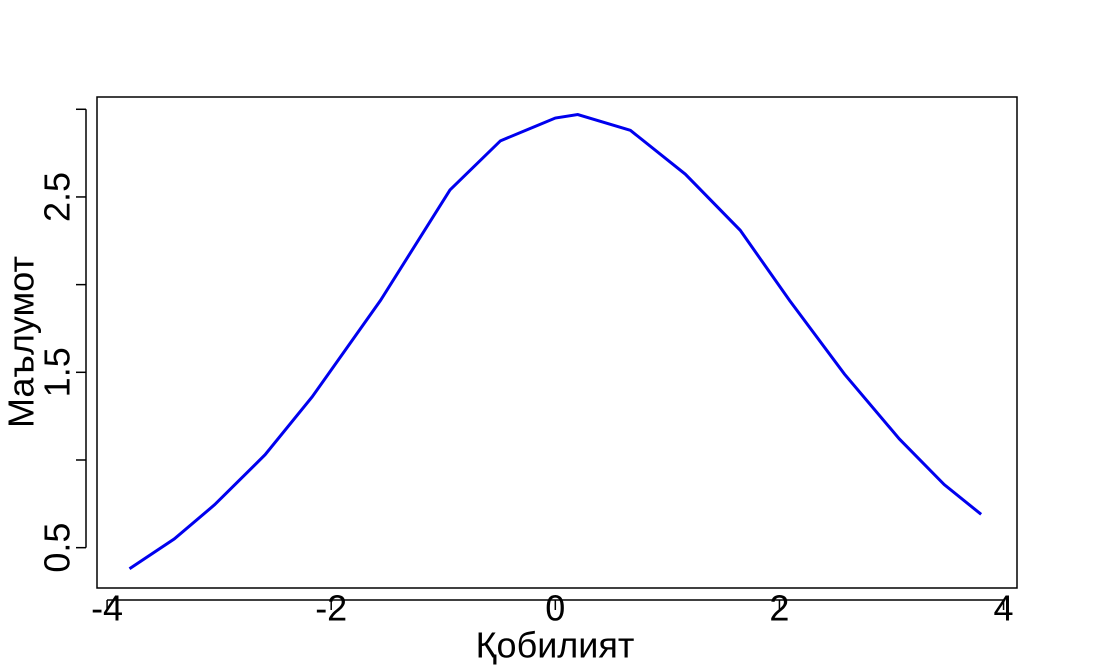 The width and height of the screenshot is (1114, 665). Describe the element at coordinates (555, 608) in the screenshot. I see `x-tick-label: 0` at that location.